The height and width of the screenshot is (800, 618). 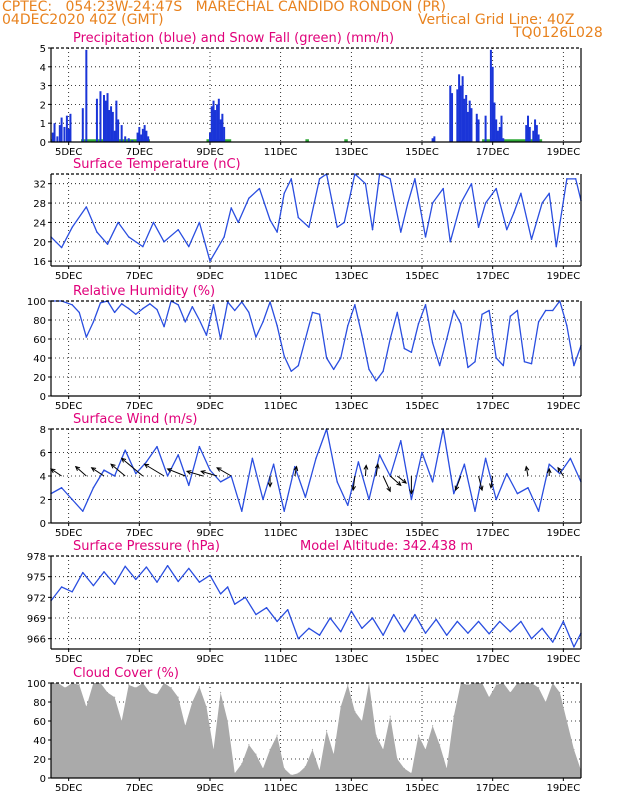 What do you see at coordinates (43, 49) in the screenshot?
I see `y-tick-label: 5` at bounding box center [43, 49].